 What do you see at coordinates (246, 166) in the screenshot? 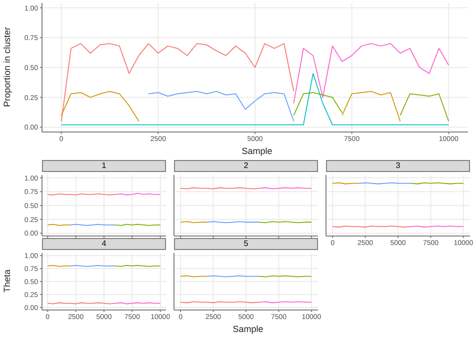
I see `chart-title: 2` at bounding box center [246, 166].